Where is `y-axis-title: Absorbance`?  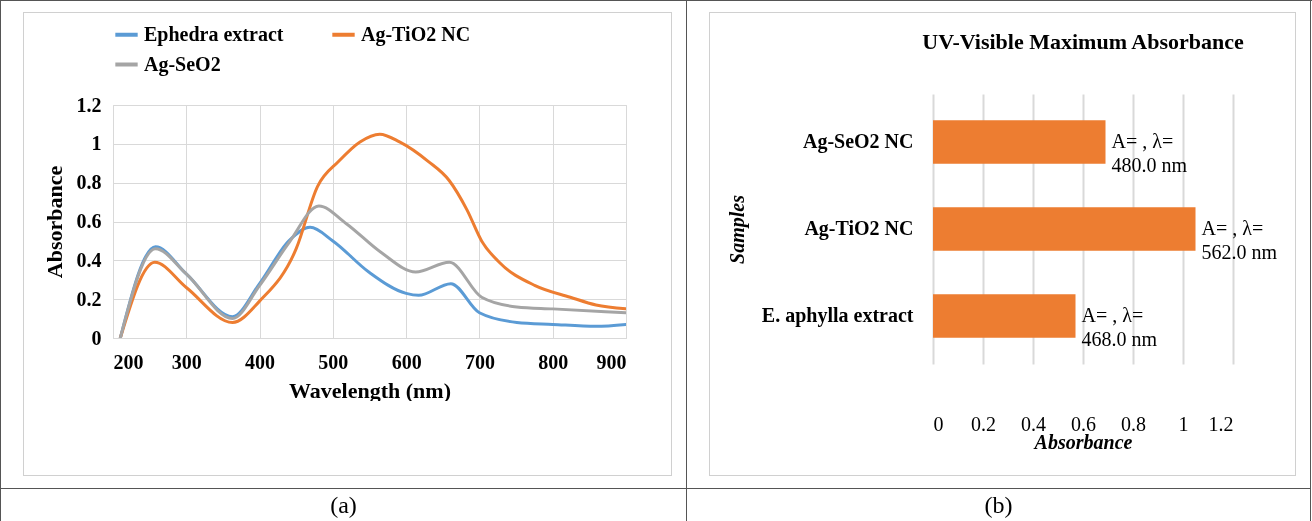 y-axis-title: Absorbance is located at coordinates (54, 222).